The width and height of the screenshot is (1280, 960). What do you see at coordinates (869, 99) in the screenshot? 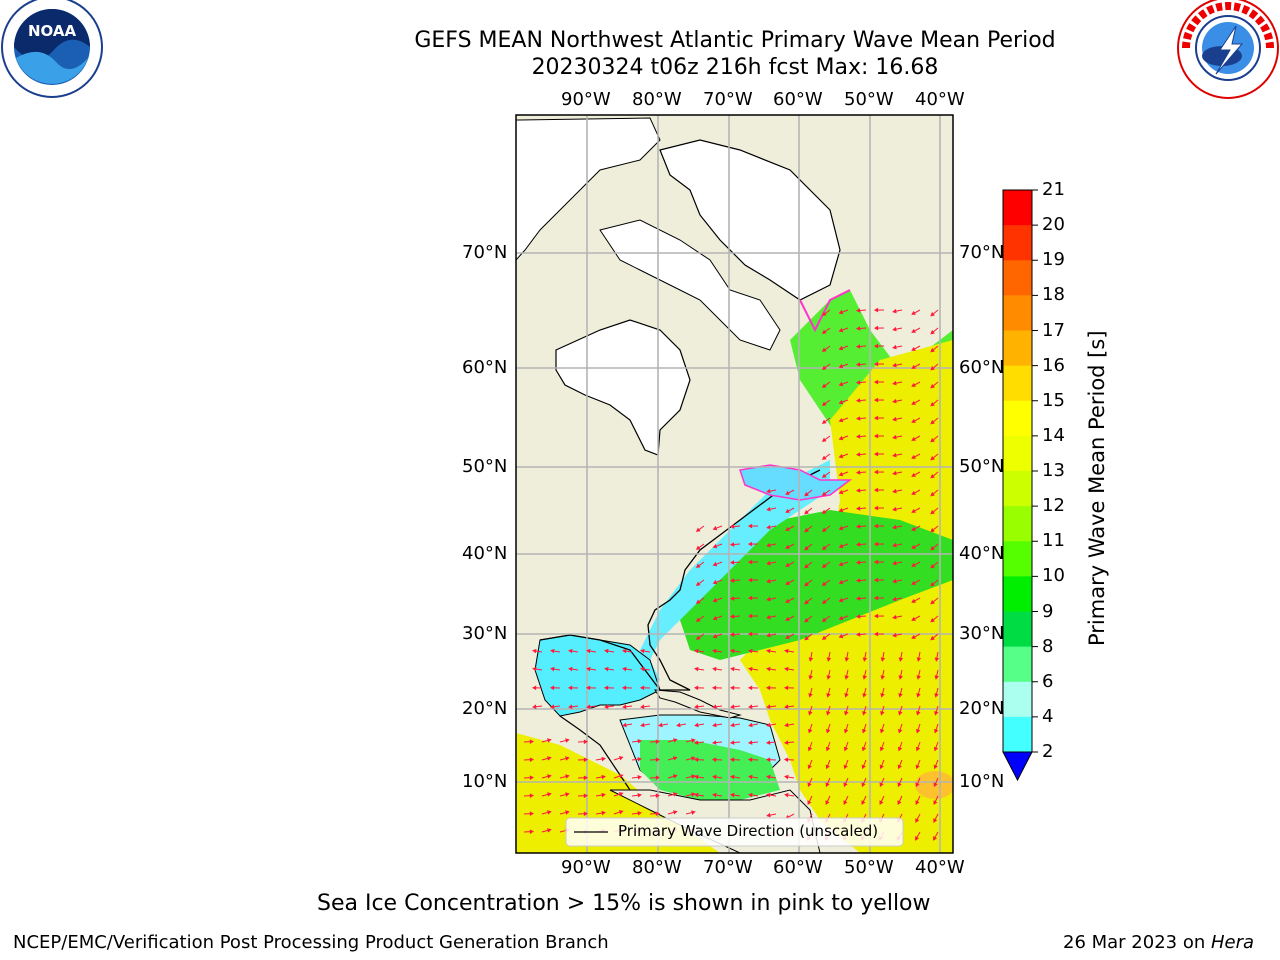
I see `lon-top-50: 50°W` at bounding box center [869, 99].